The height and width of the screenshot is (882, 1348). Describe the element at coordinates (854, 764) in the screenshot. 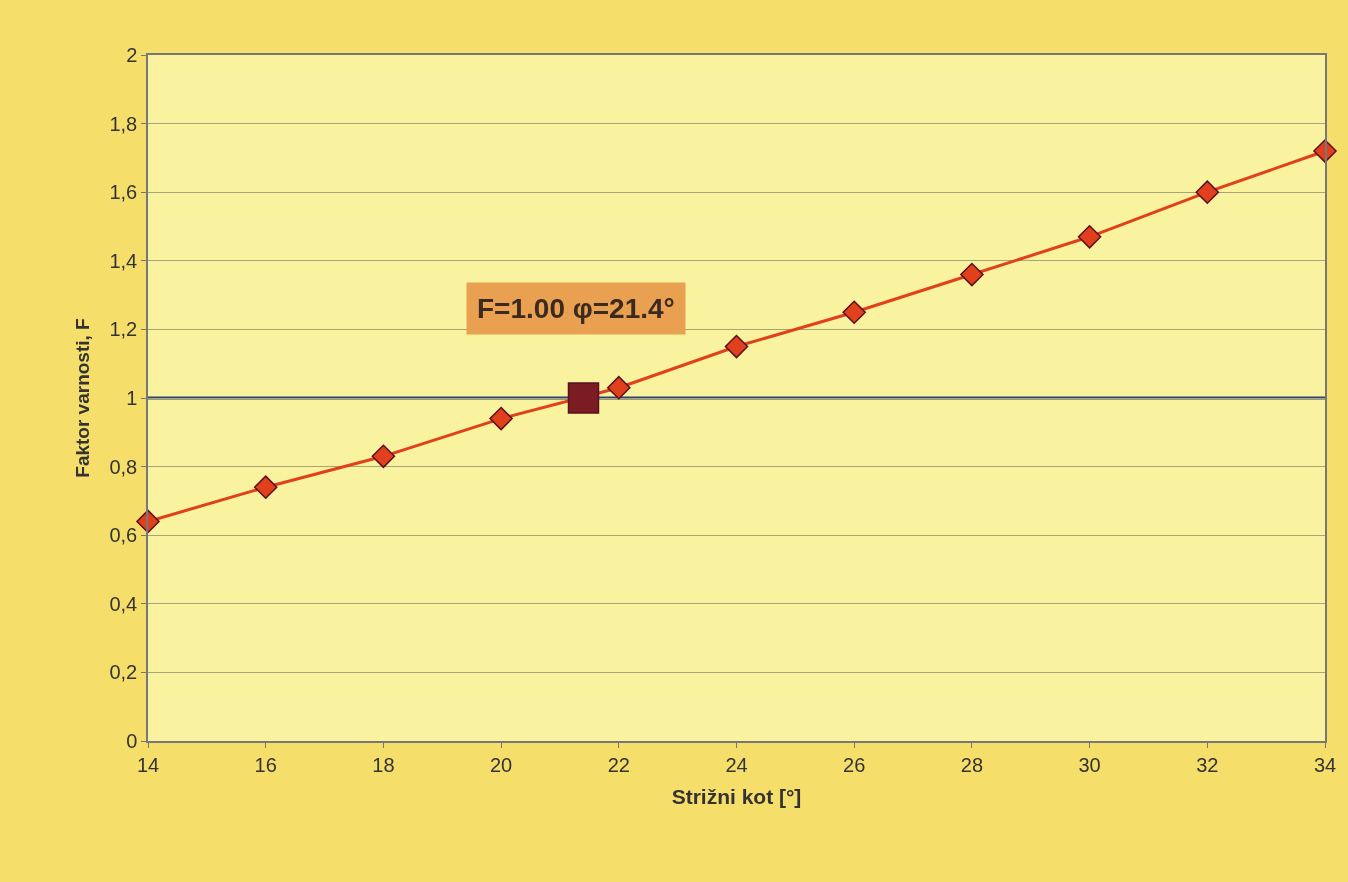

I see `x-tick-label: 26` at that location.